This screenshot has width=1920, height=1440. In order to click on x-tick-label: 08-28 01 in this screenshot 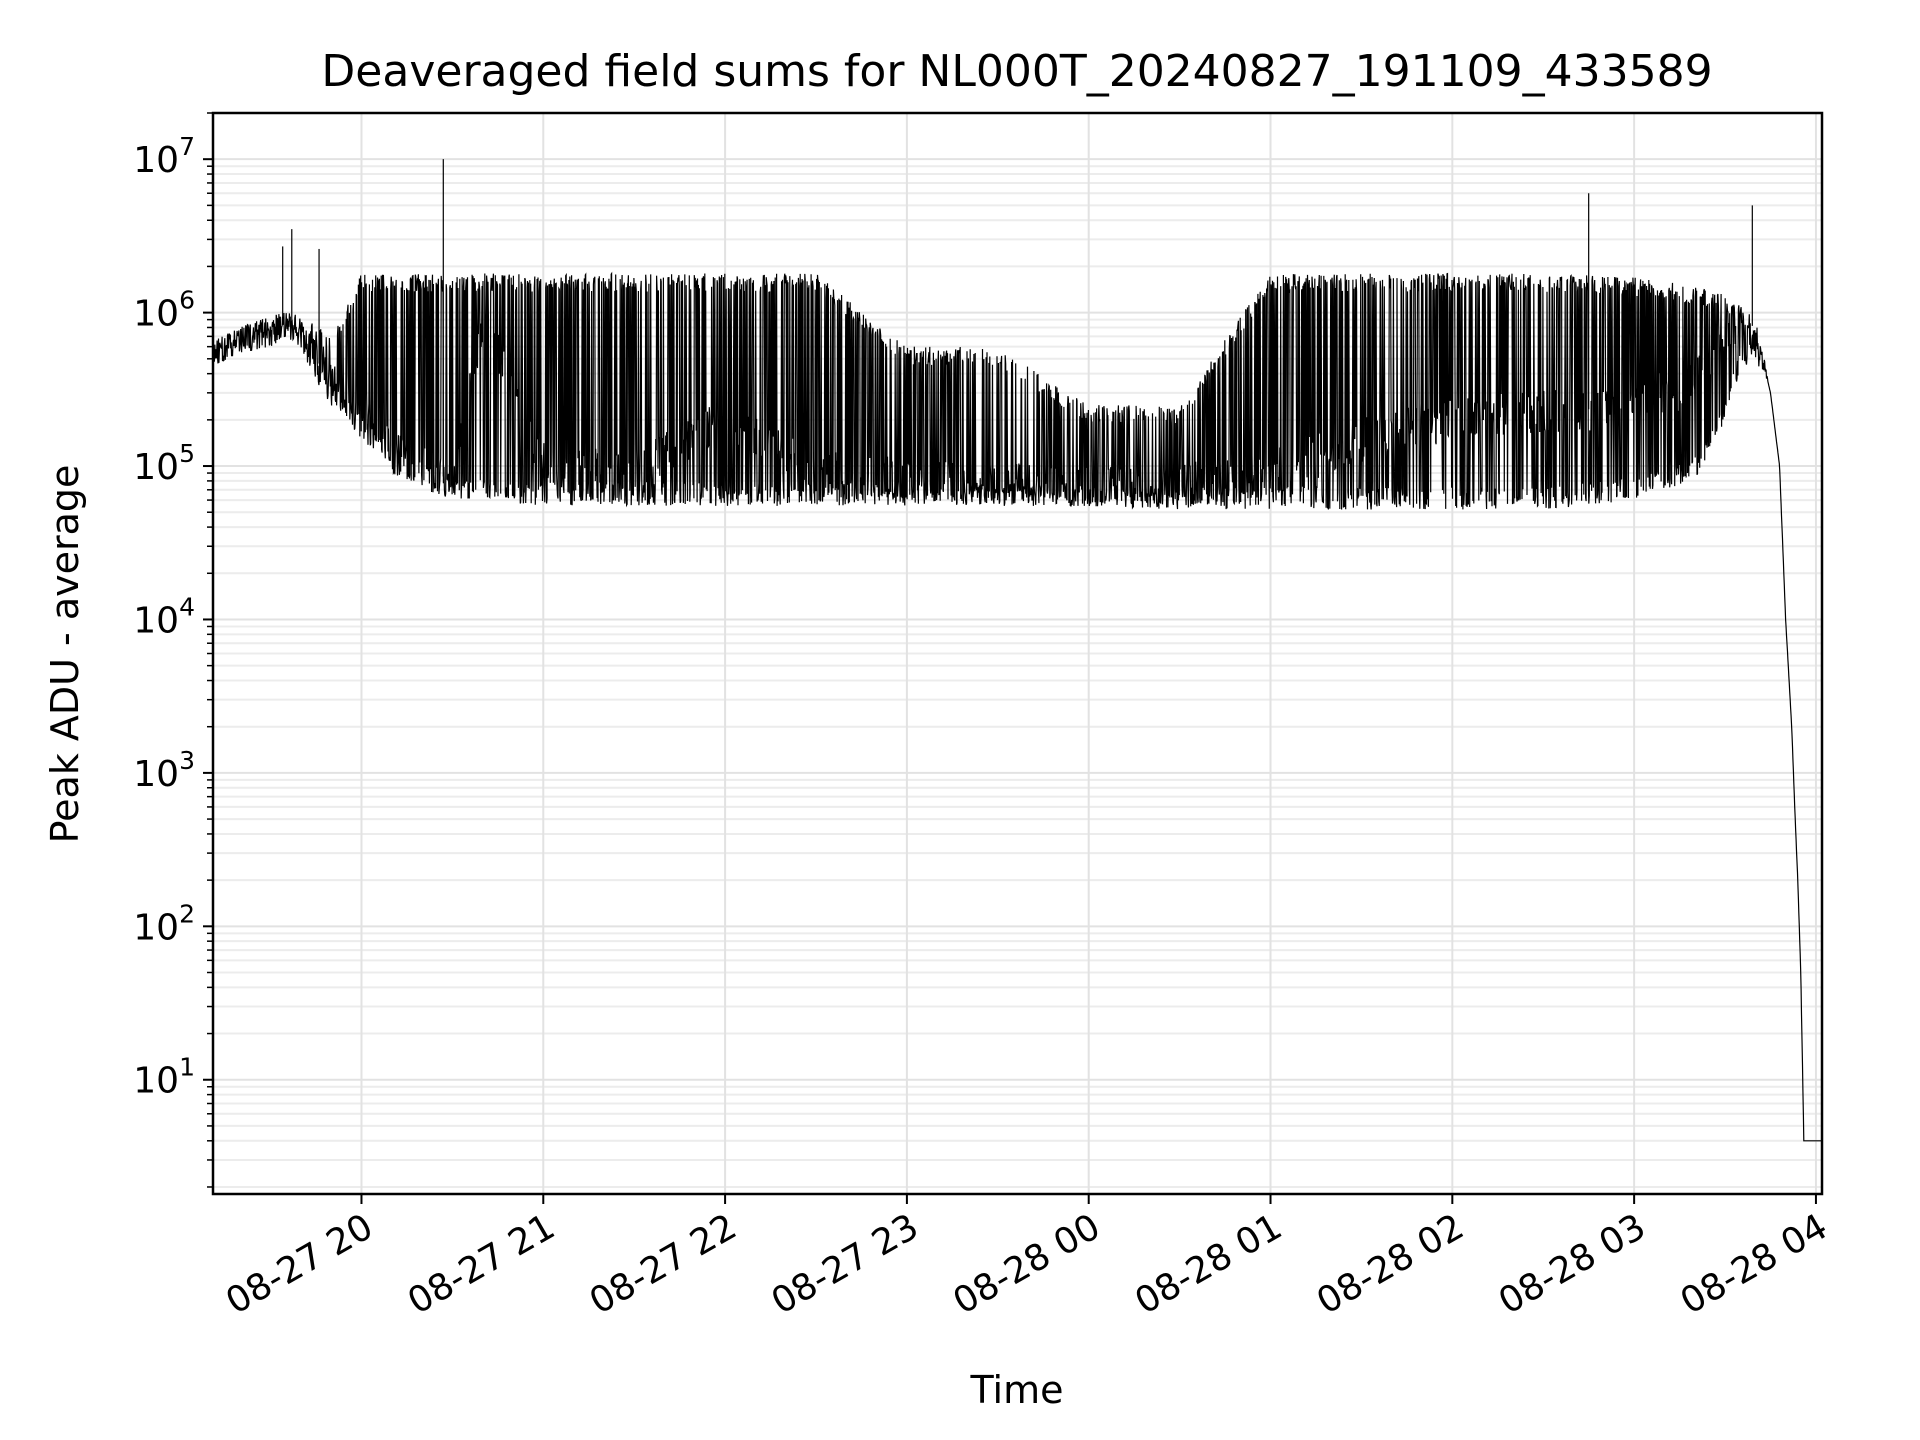, I will do `click(1208, 1264)`.